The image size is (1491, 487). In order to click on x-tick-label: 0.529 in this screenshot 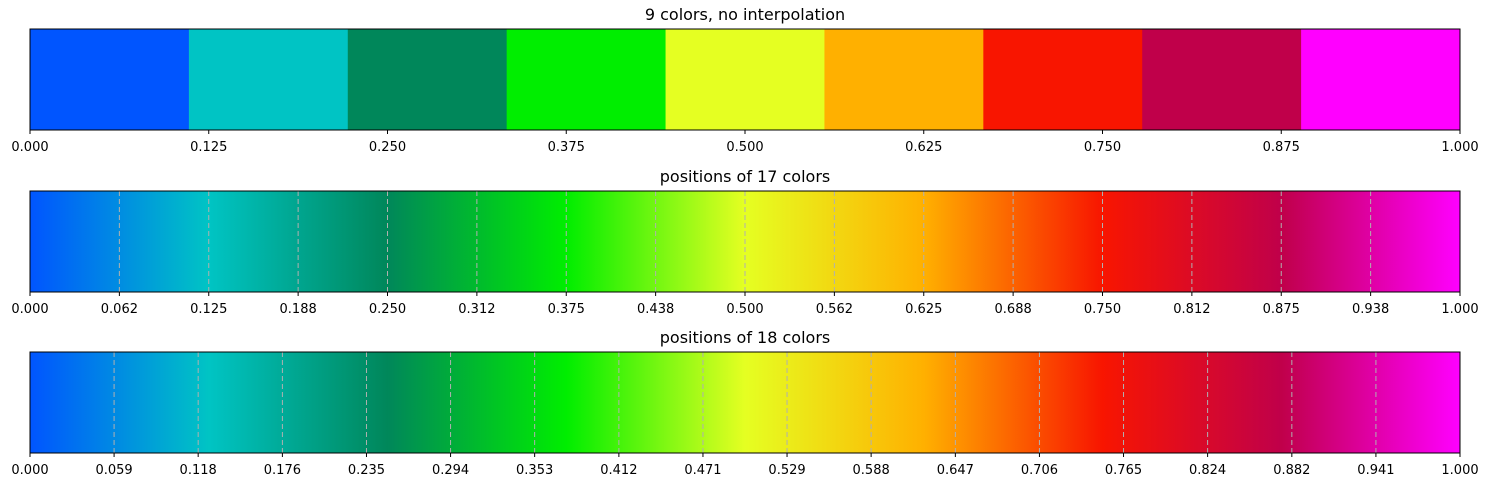, I will do `click(786, 470)`.